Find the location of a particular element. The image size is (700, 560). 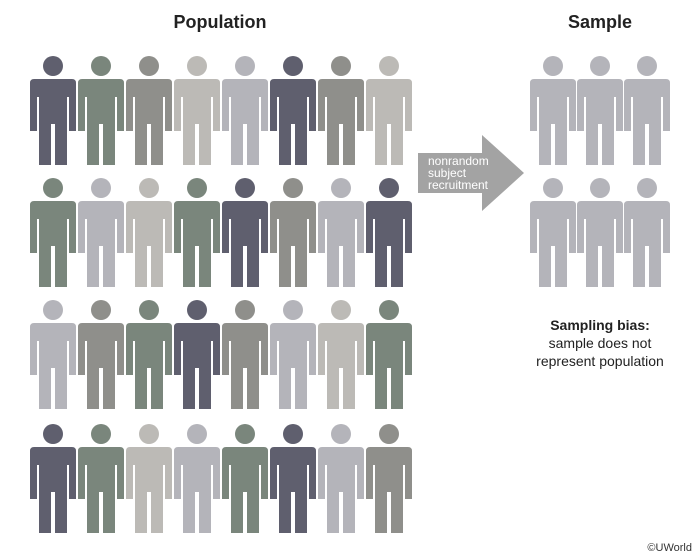

caption-title: Sampling bias: is located at coordinates (600, 325).